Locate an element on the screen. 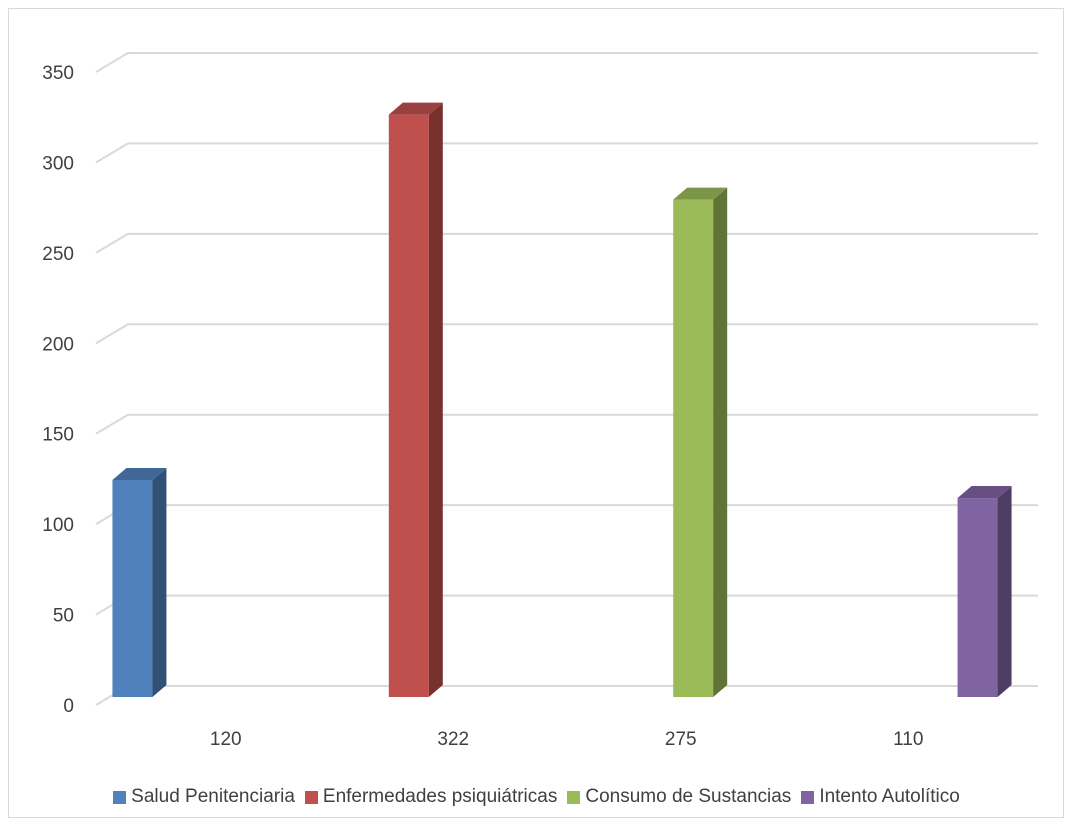 This screenshot has height=826, width=1073. legend-item: Salud Penitenciaria is located at coordinates (204, 797).